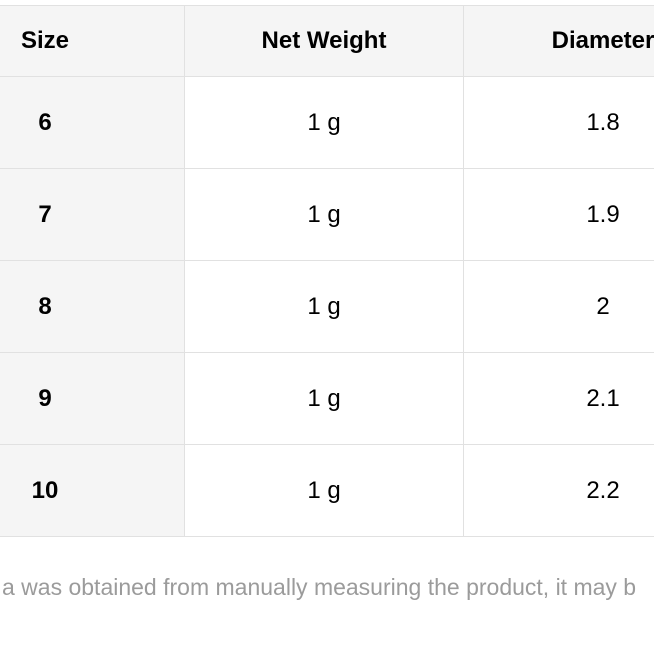  I want to click on diameter-cell: 2, so click(558, 306).